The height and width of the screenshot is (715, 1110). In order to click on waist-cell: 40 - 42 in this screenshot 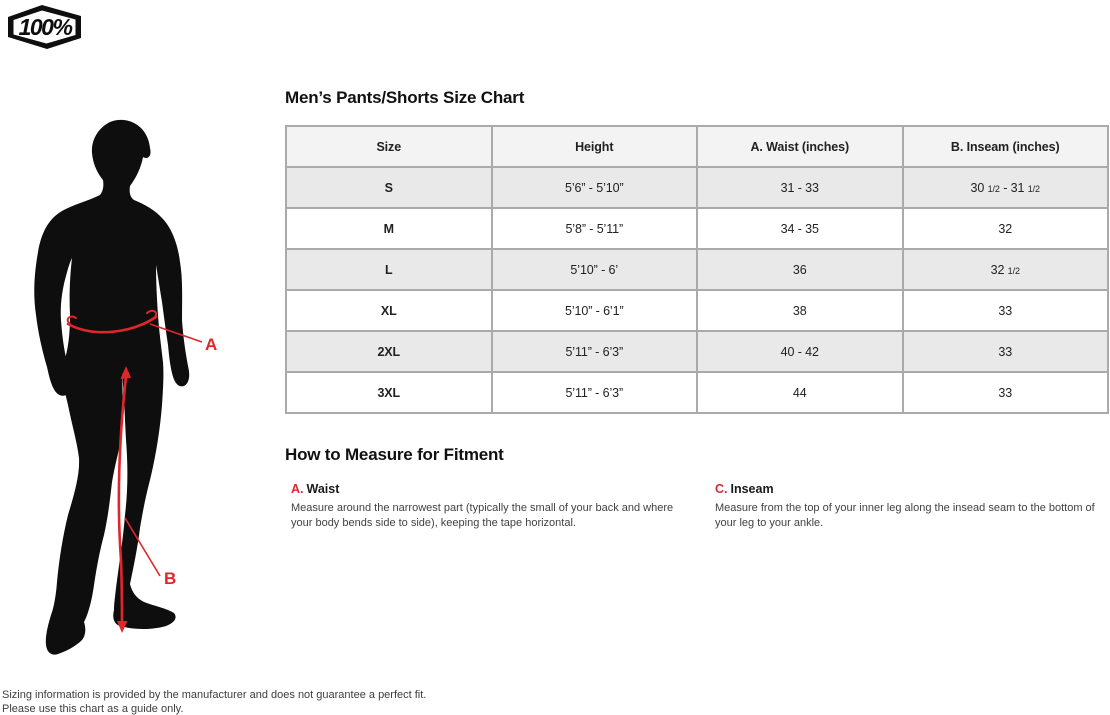, I will do `click(800, 351)`.